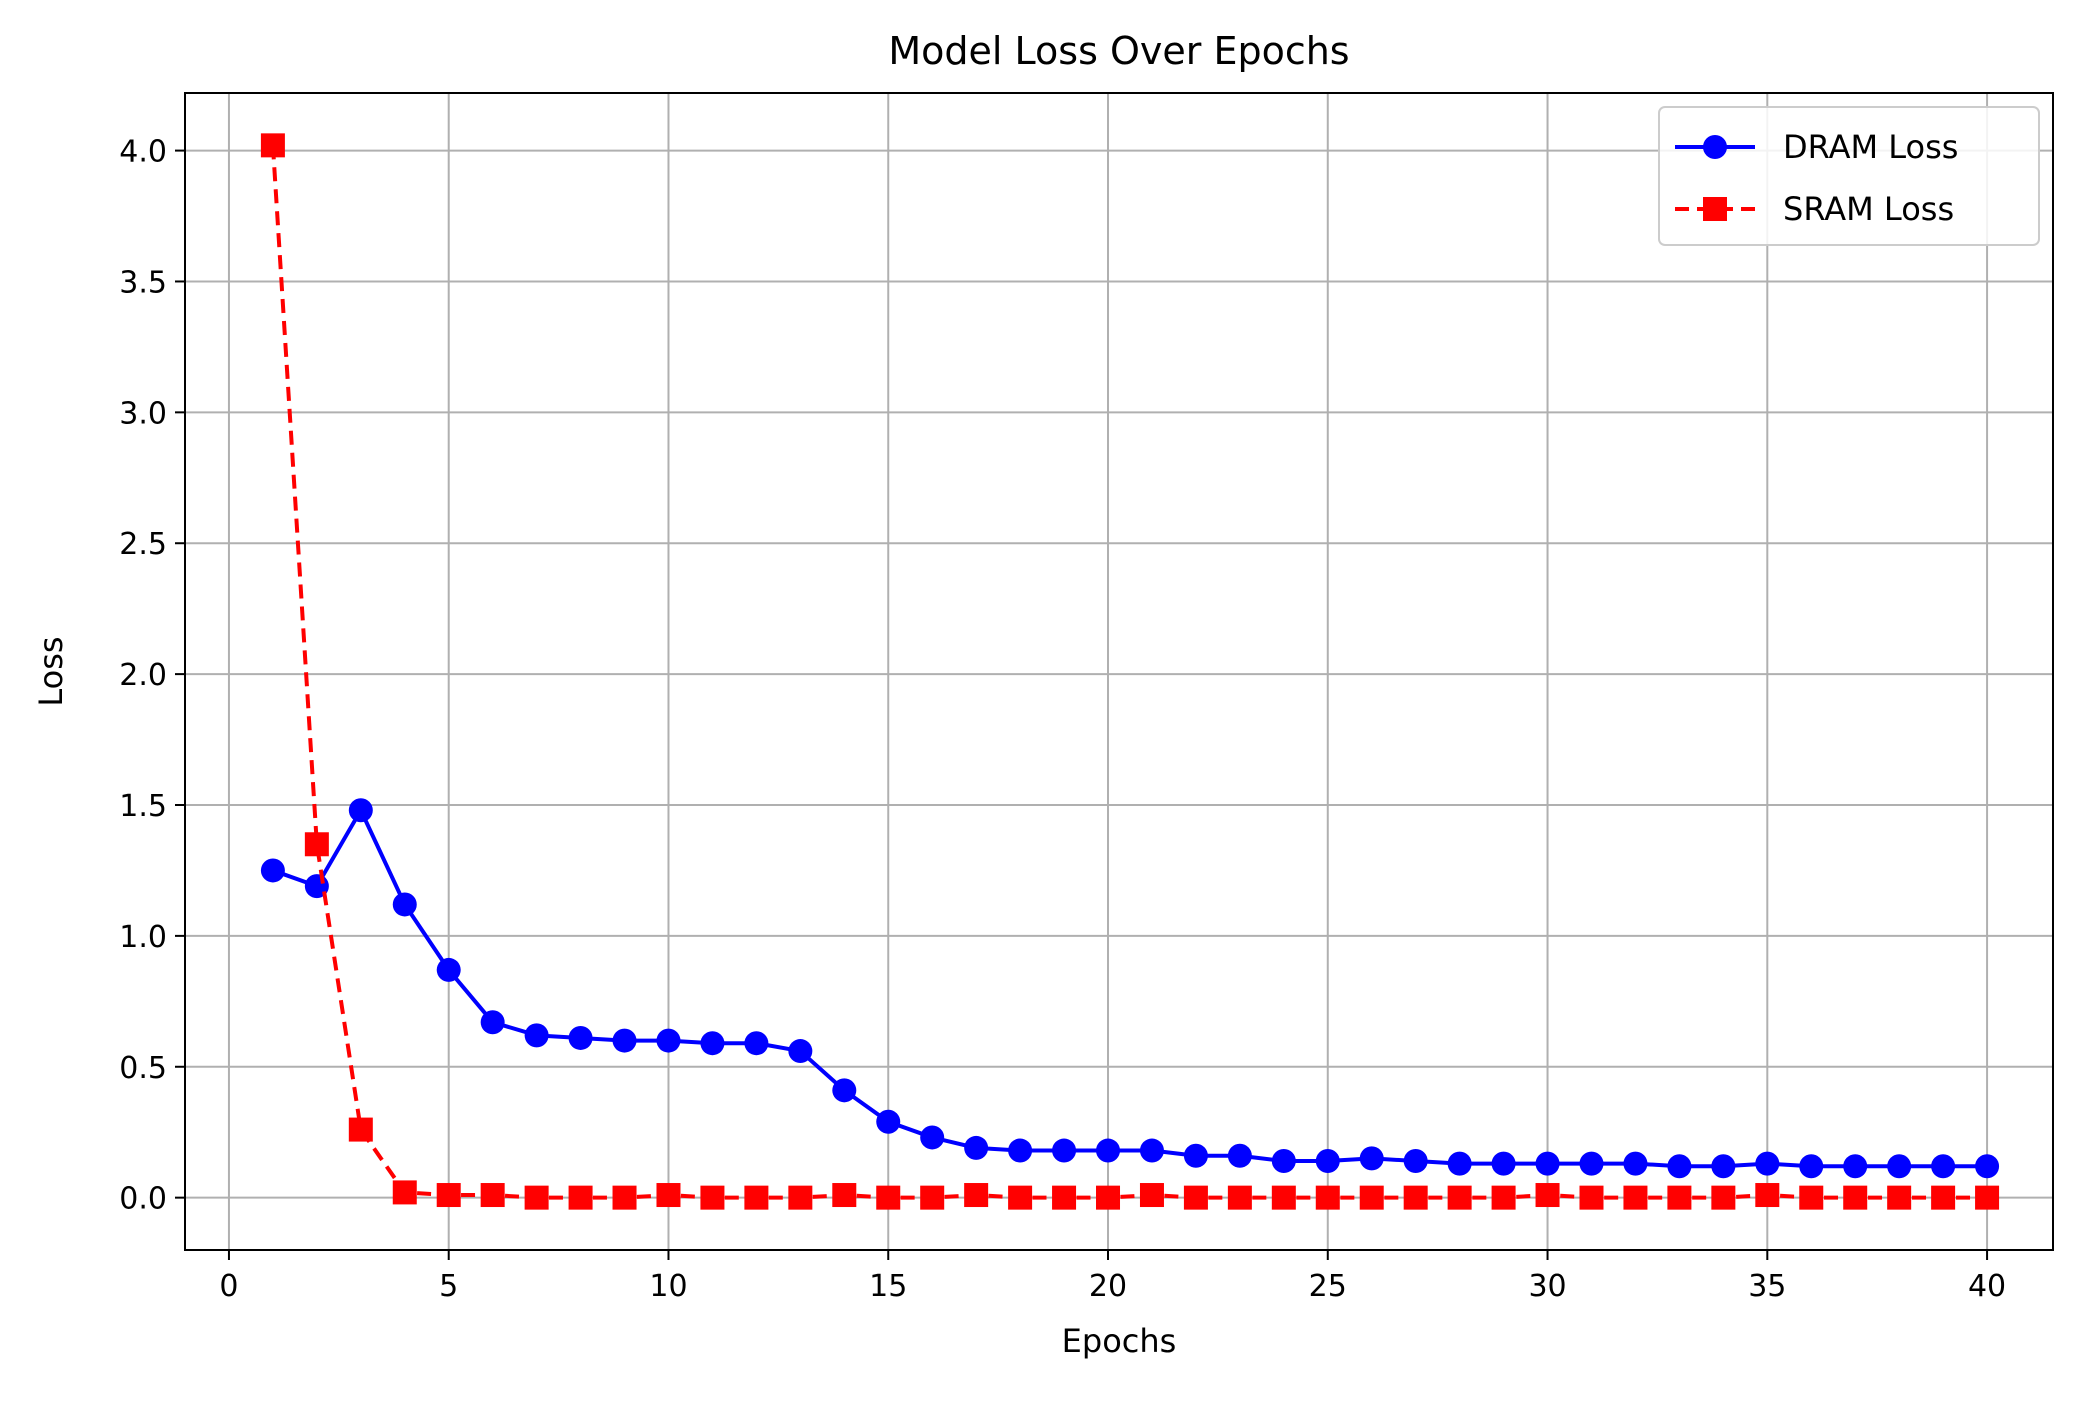 The image size is (2074, 1407). I want to click on x-tick-label: 15, so click(888, 1286).